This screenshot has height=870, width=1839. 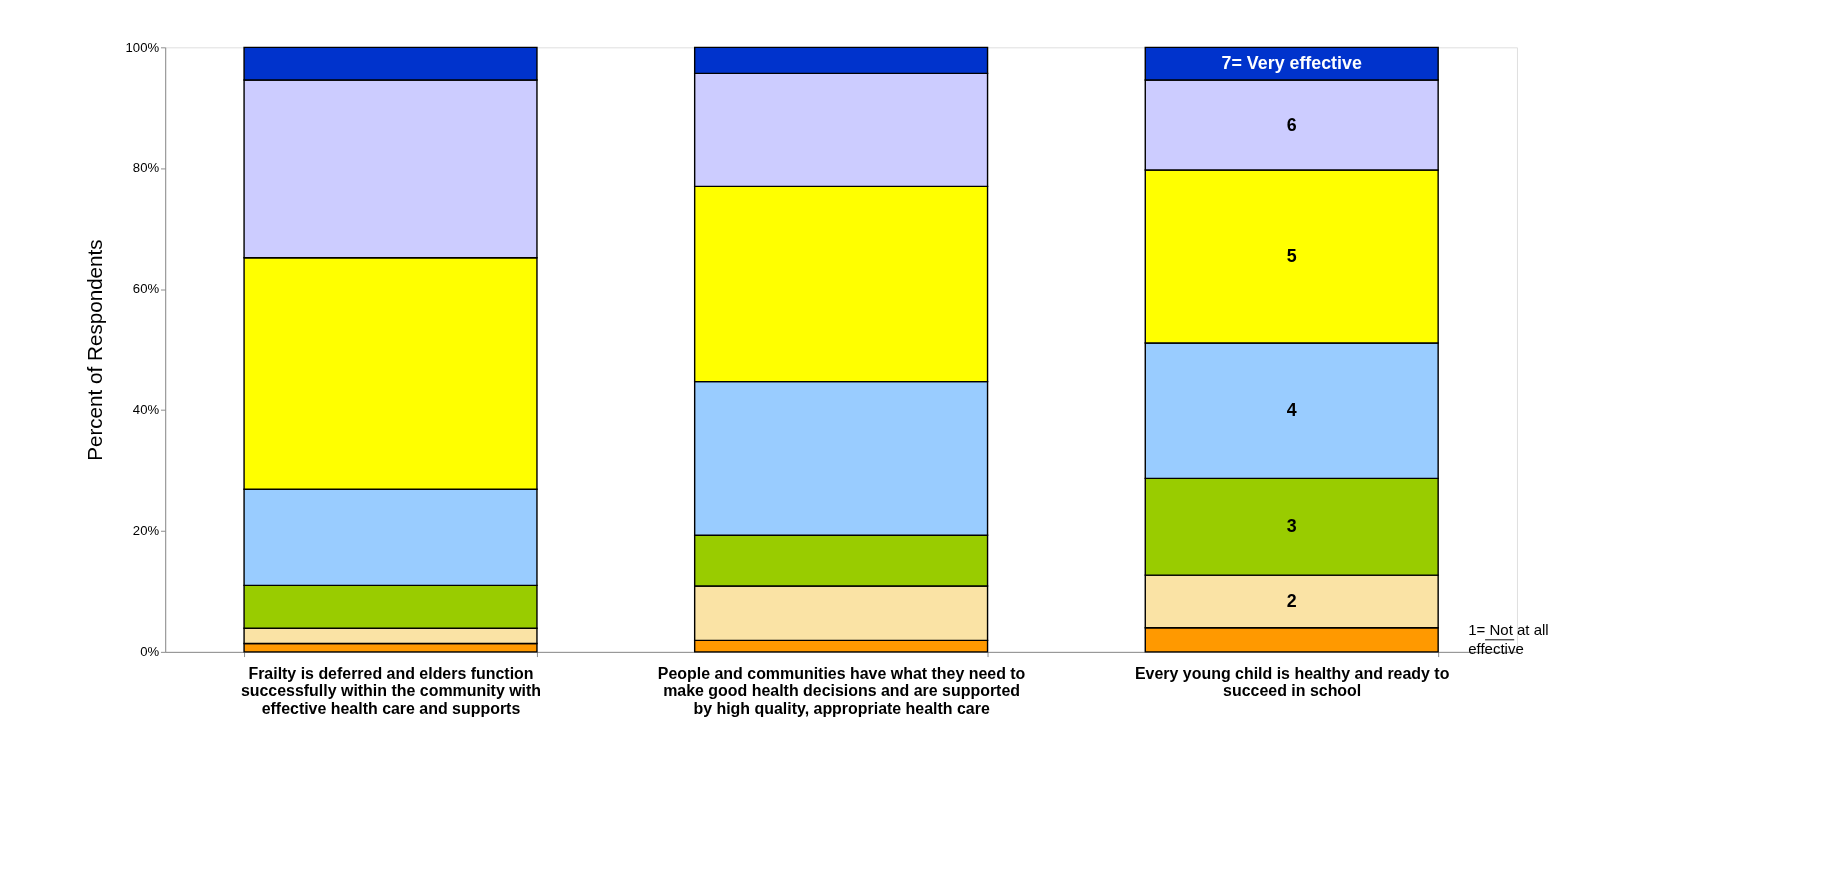 I want to click on x-tick-label: Frailty is deferred and elders function successfully within the community with effective health care and supports, so click(x=391, y=691).